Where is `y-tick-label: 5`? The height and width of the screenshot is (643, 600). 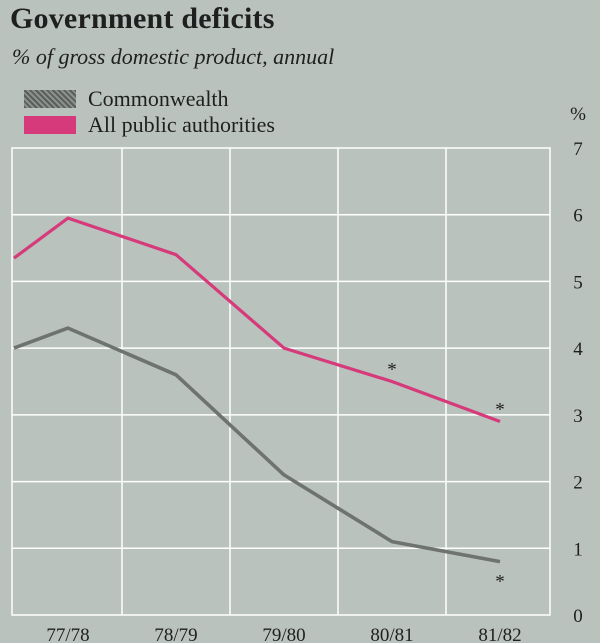 y-tick-label: 5 is located at coordinates (578, 282).